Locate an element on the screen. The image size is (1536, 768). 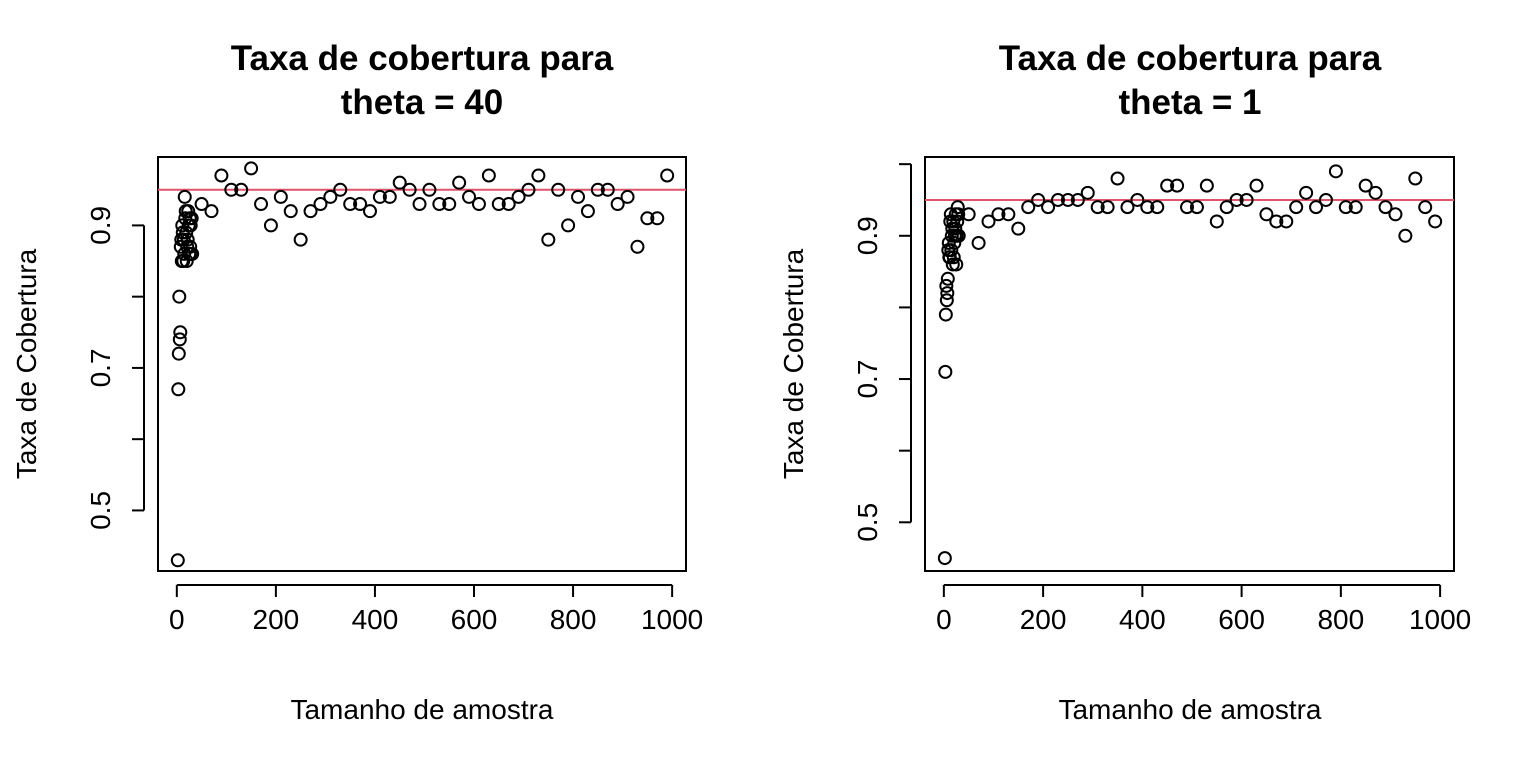
x-tick-label: 1000 is located at coordinates (1440, 619).